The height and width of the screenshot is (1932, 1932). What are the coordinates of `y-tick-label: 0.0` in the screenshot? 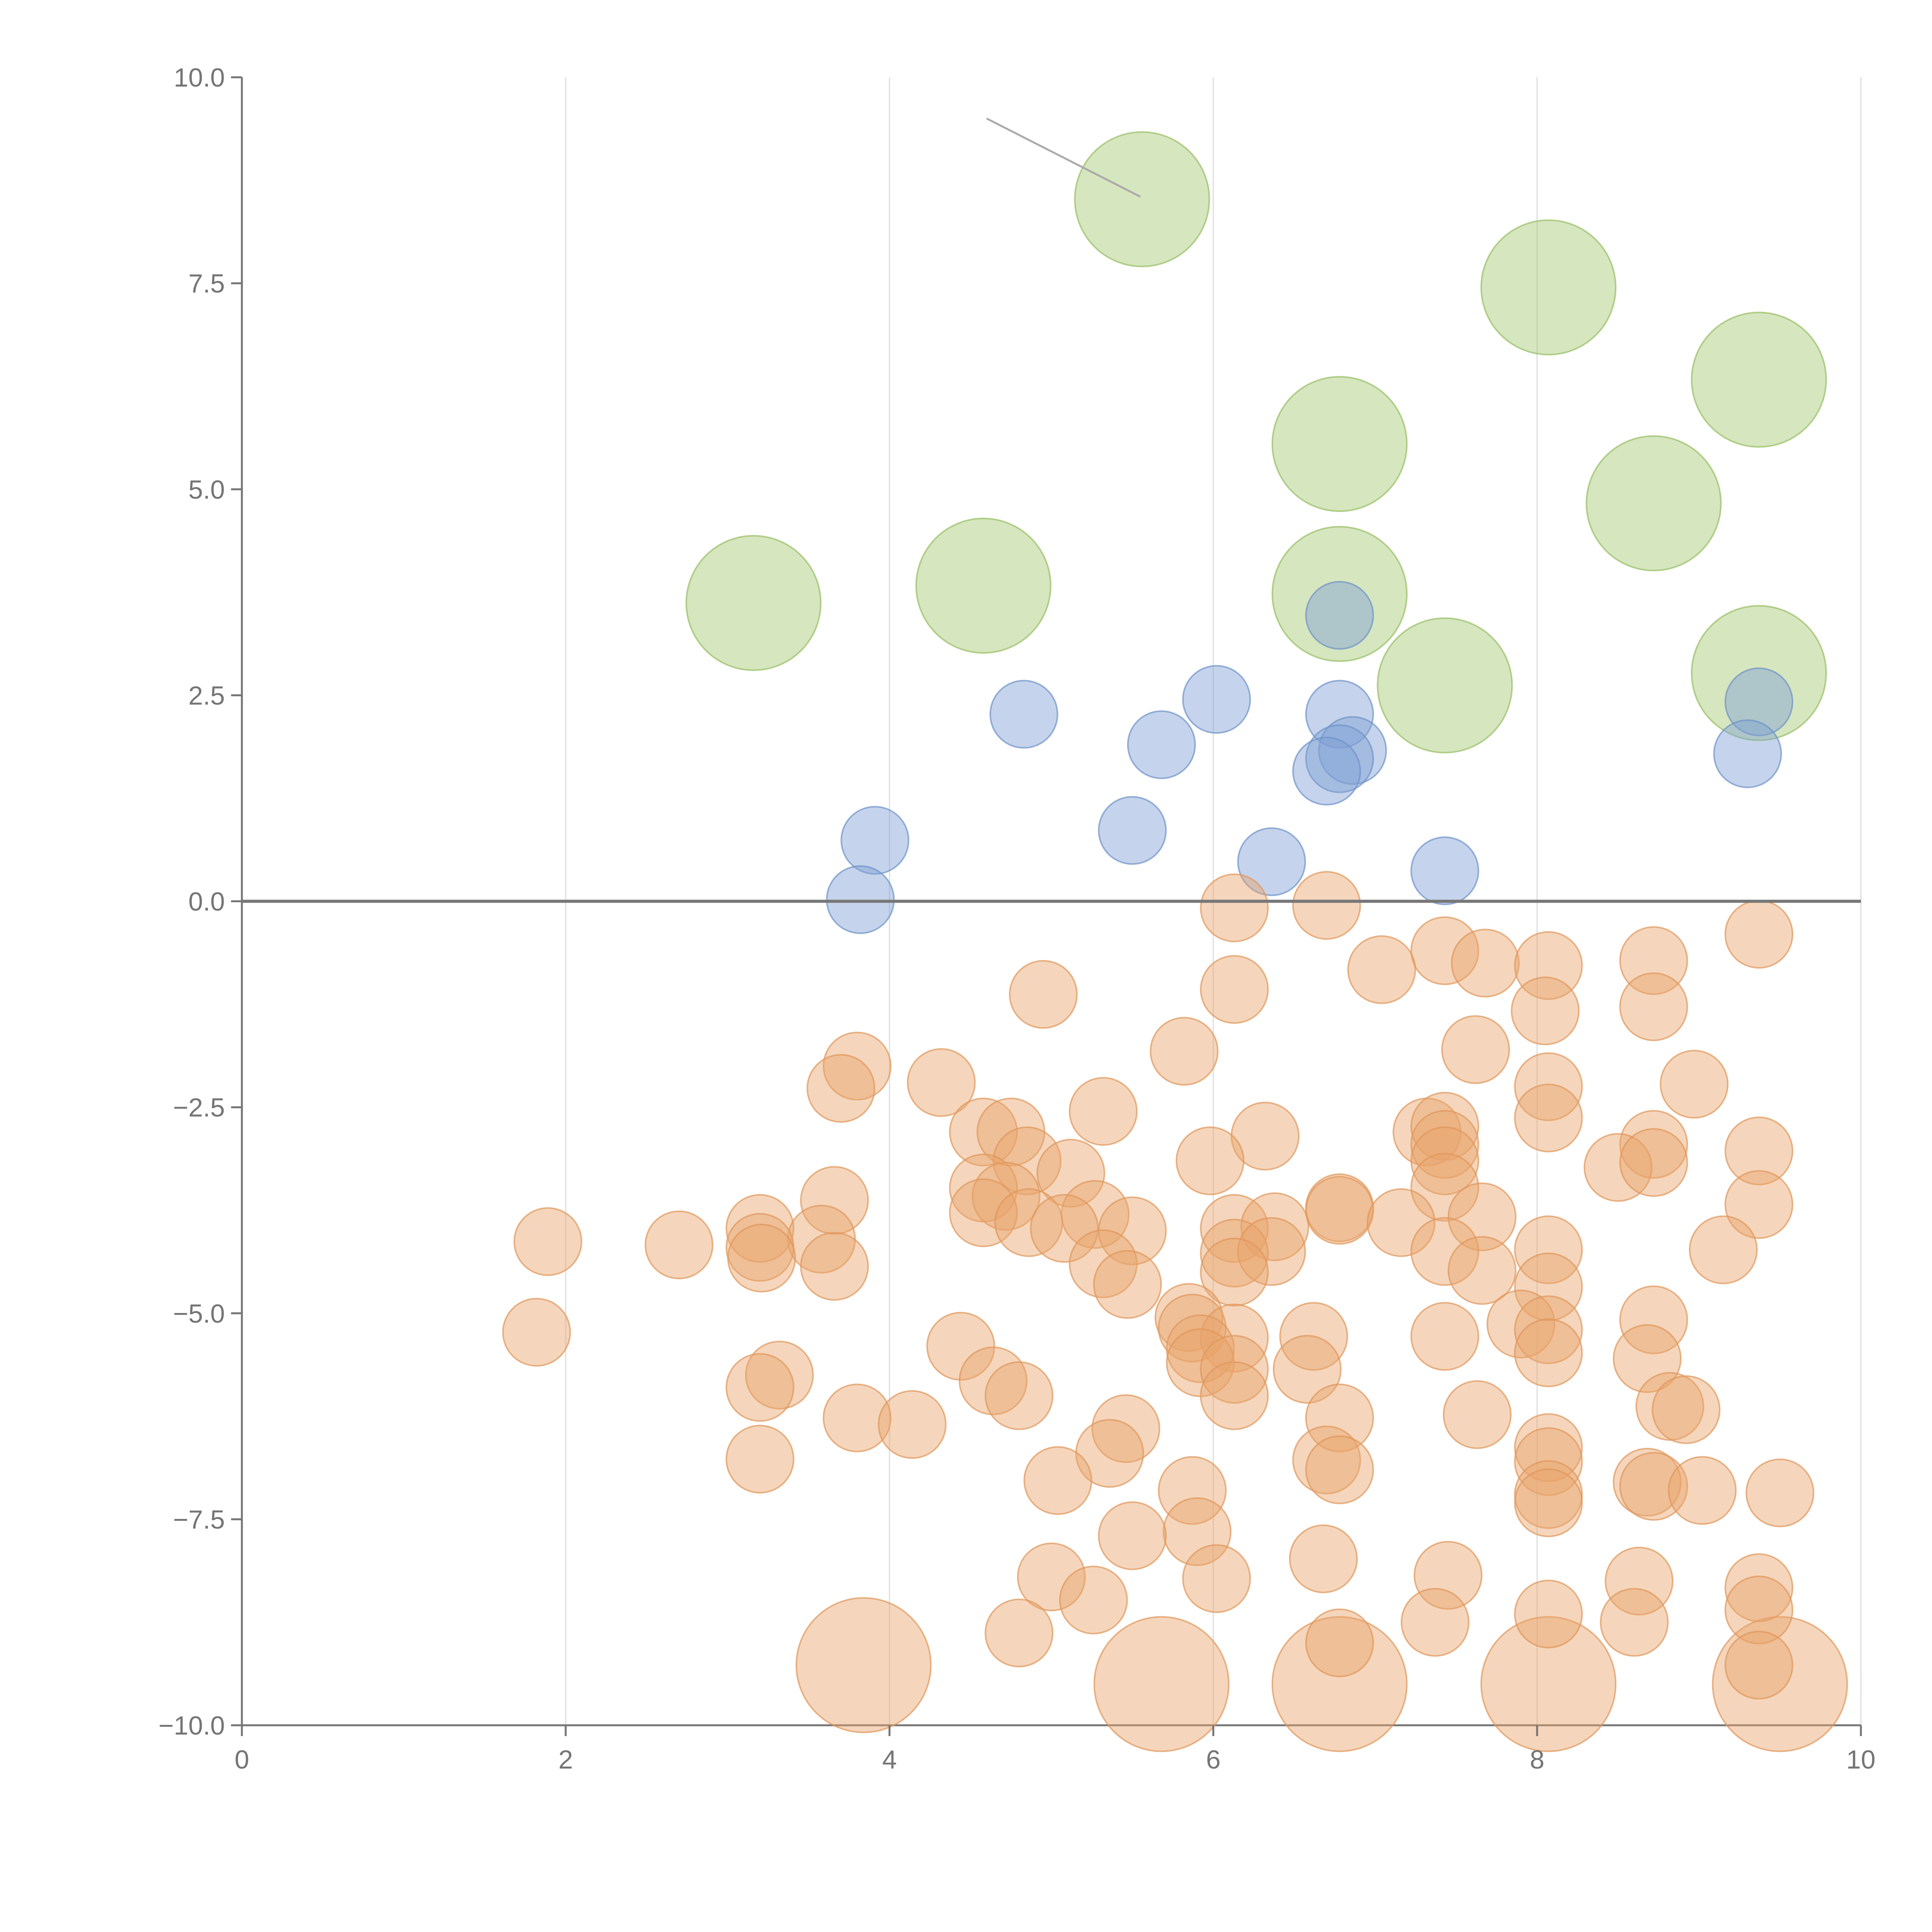 It's located at (207, 902).